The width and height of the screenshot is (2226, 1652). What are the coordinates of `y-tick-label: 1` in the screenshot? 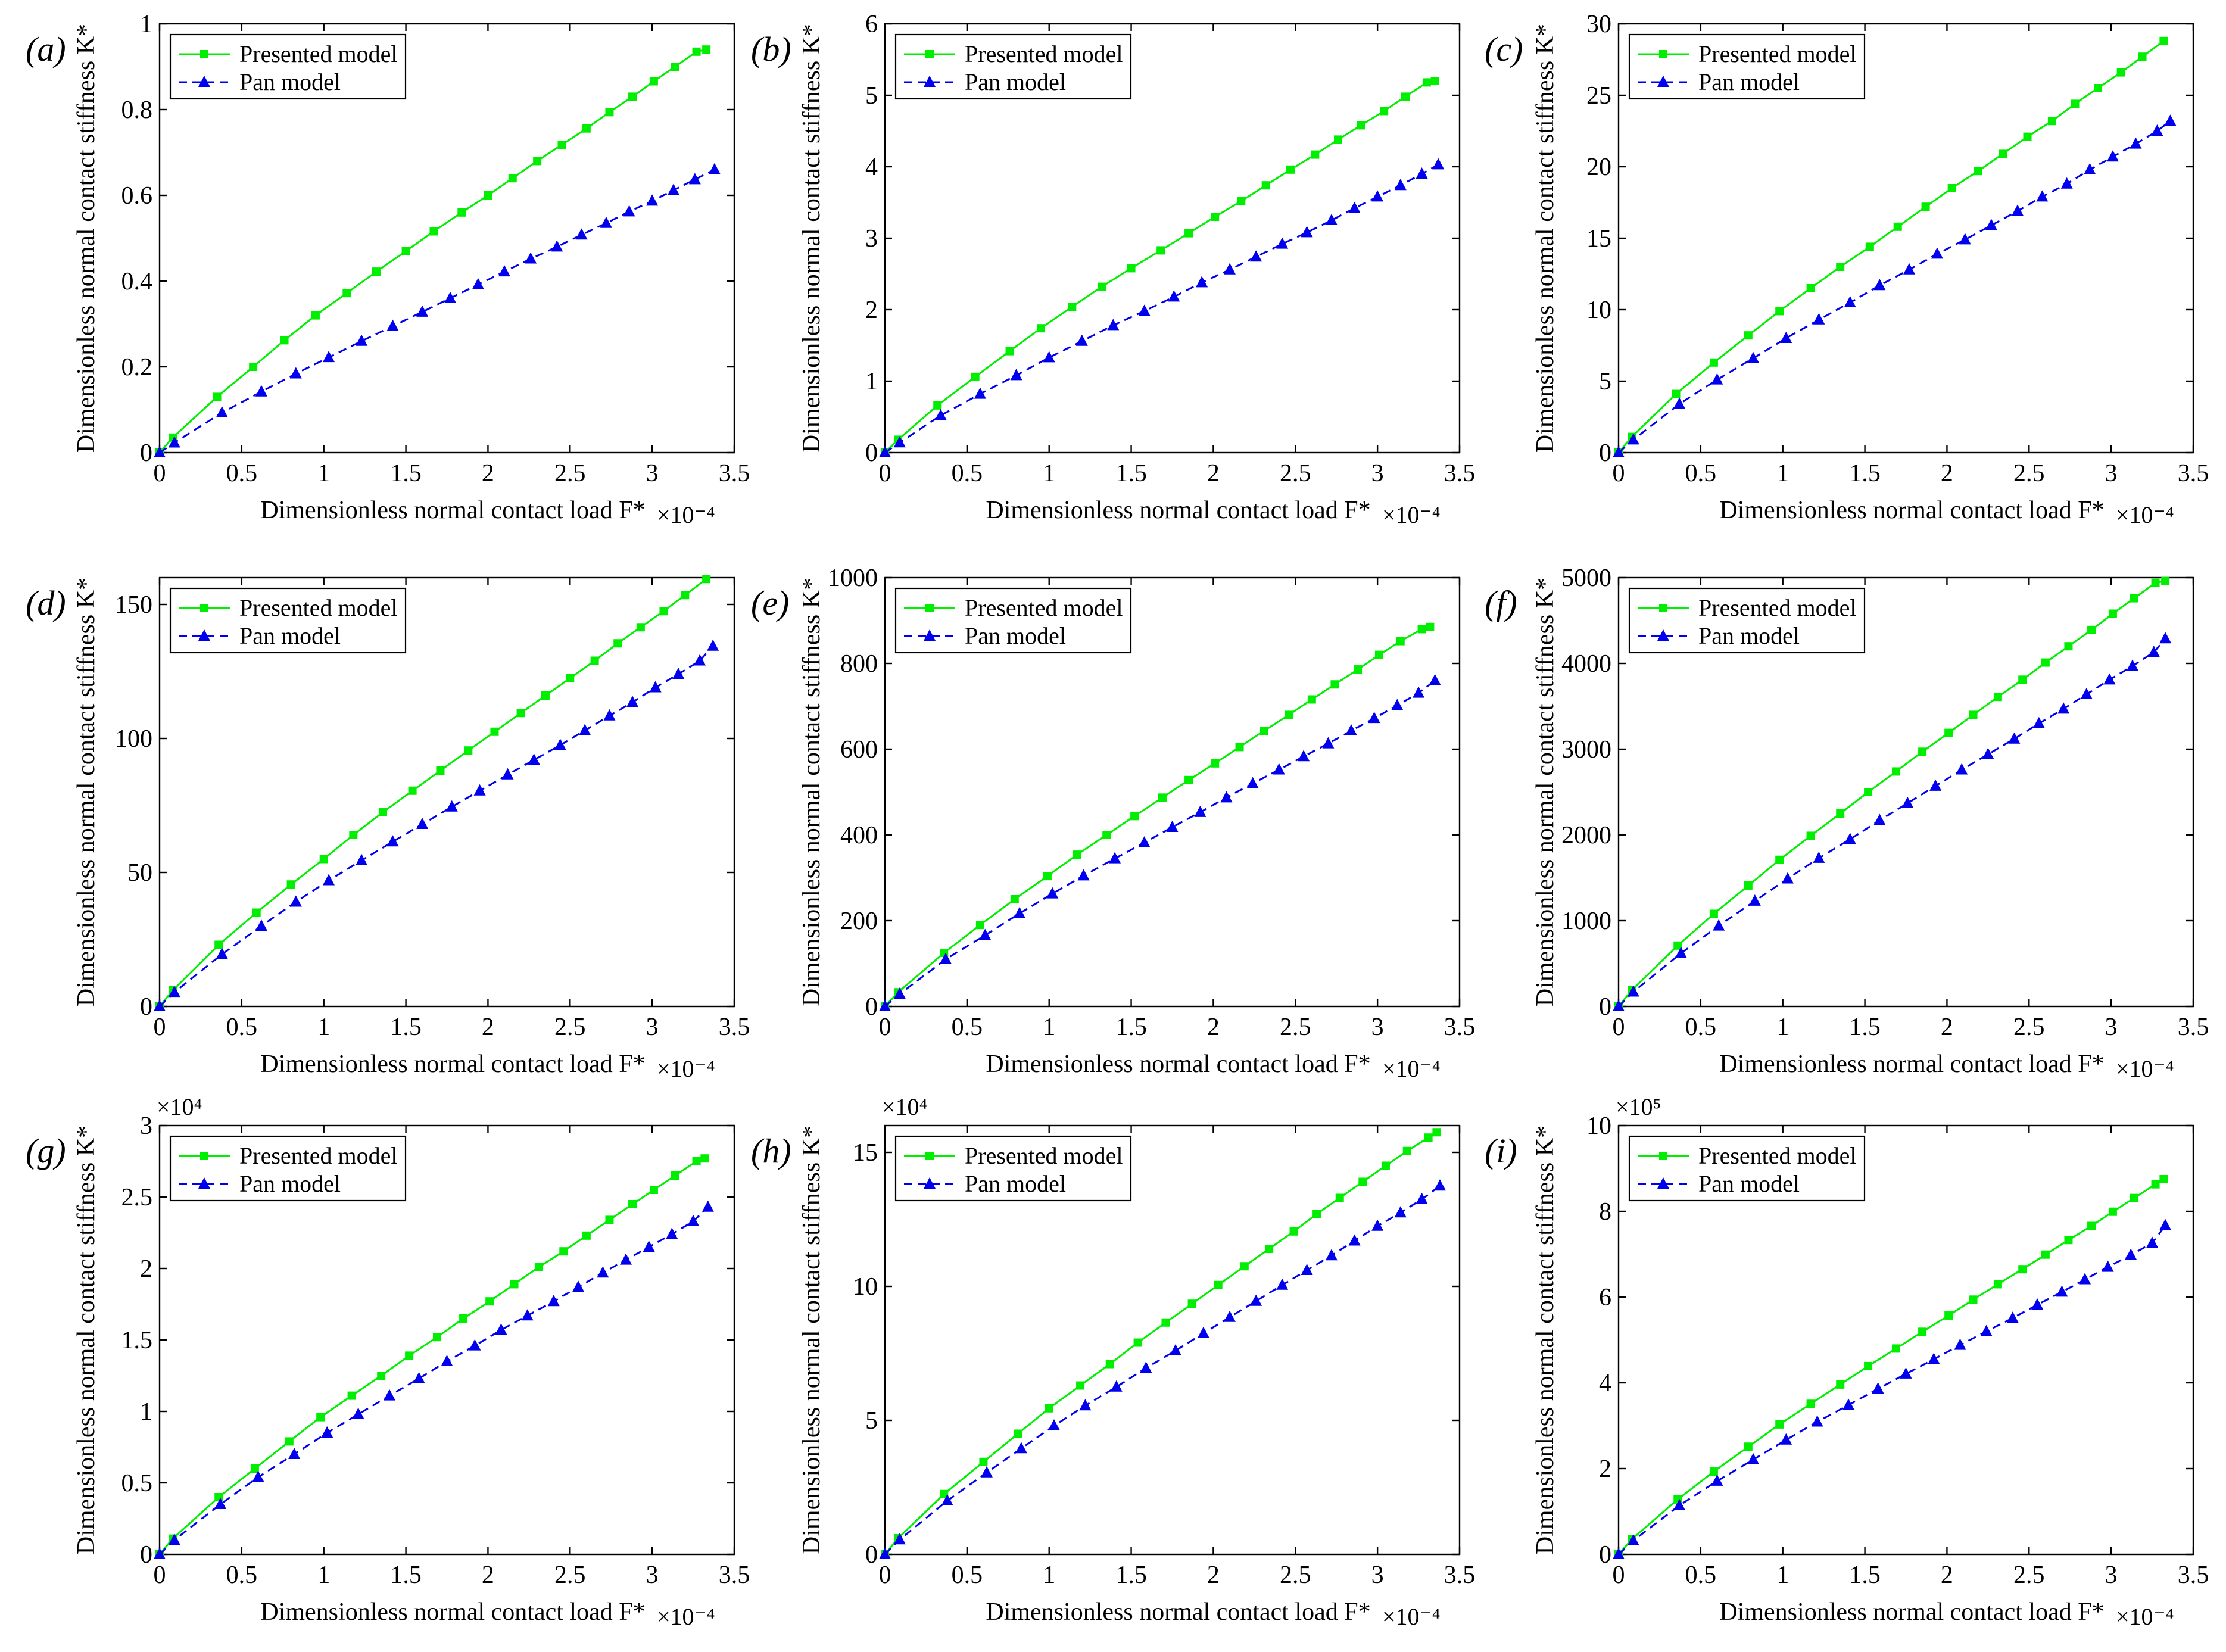 It's located at (871, 381).